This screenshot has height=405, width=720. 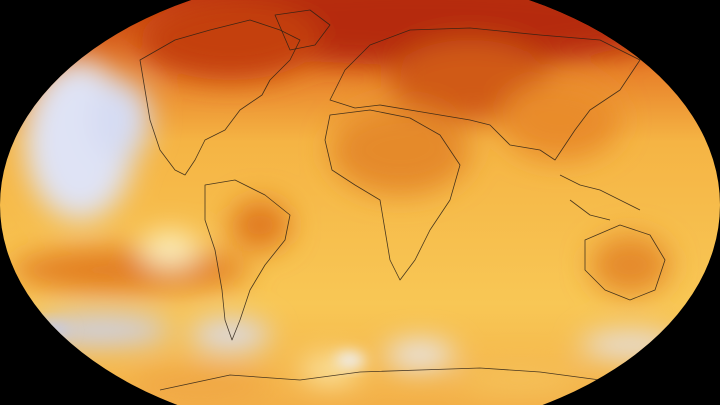 I want to click on south-america, so click(x=247, y=260).